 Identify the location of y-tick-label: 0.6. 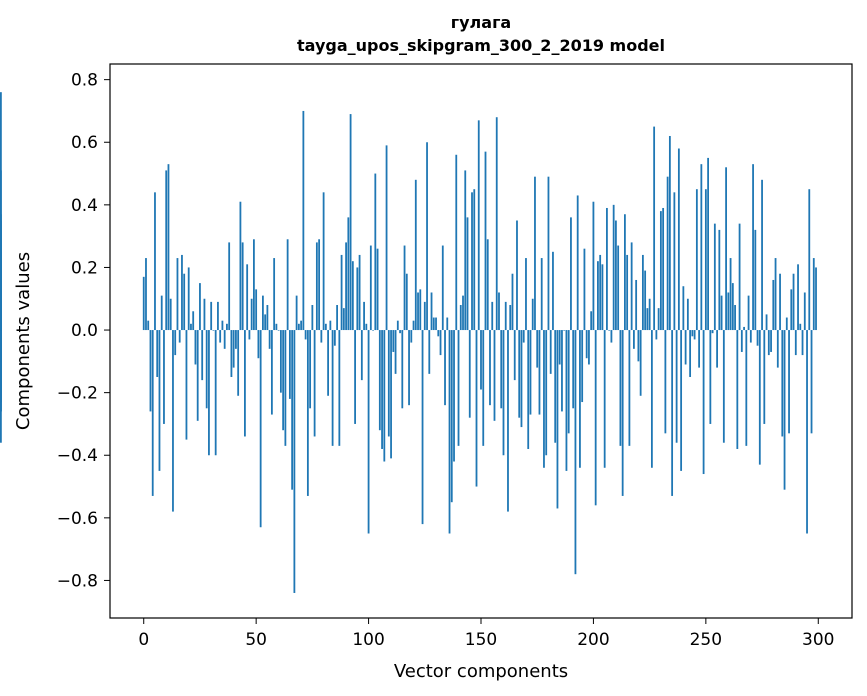
(84, 143).